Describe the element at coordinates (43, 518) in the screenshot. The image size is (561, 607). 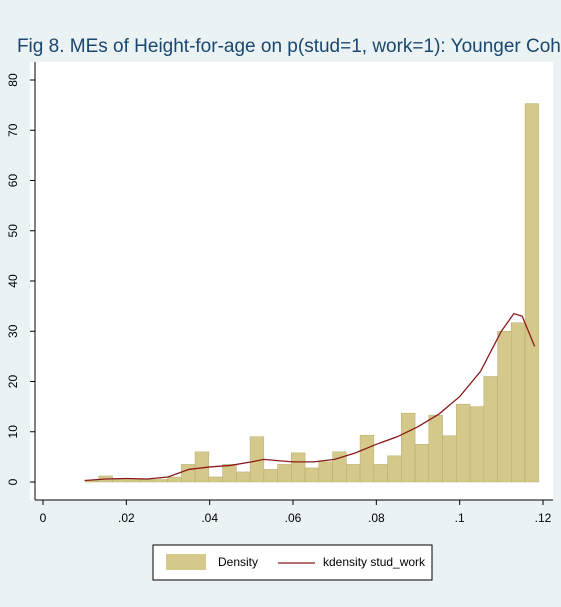
I see `x-tick-label: 0` at that location.